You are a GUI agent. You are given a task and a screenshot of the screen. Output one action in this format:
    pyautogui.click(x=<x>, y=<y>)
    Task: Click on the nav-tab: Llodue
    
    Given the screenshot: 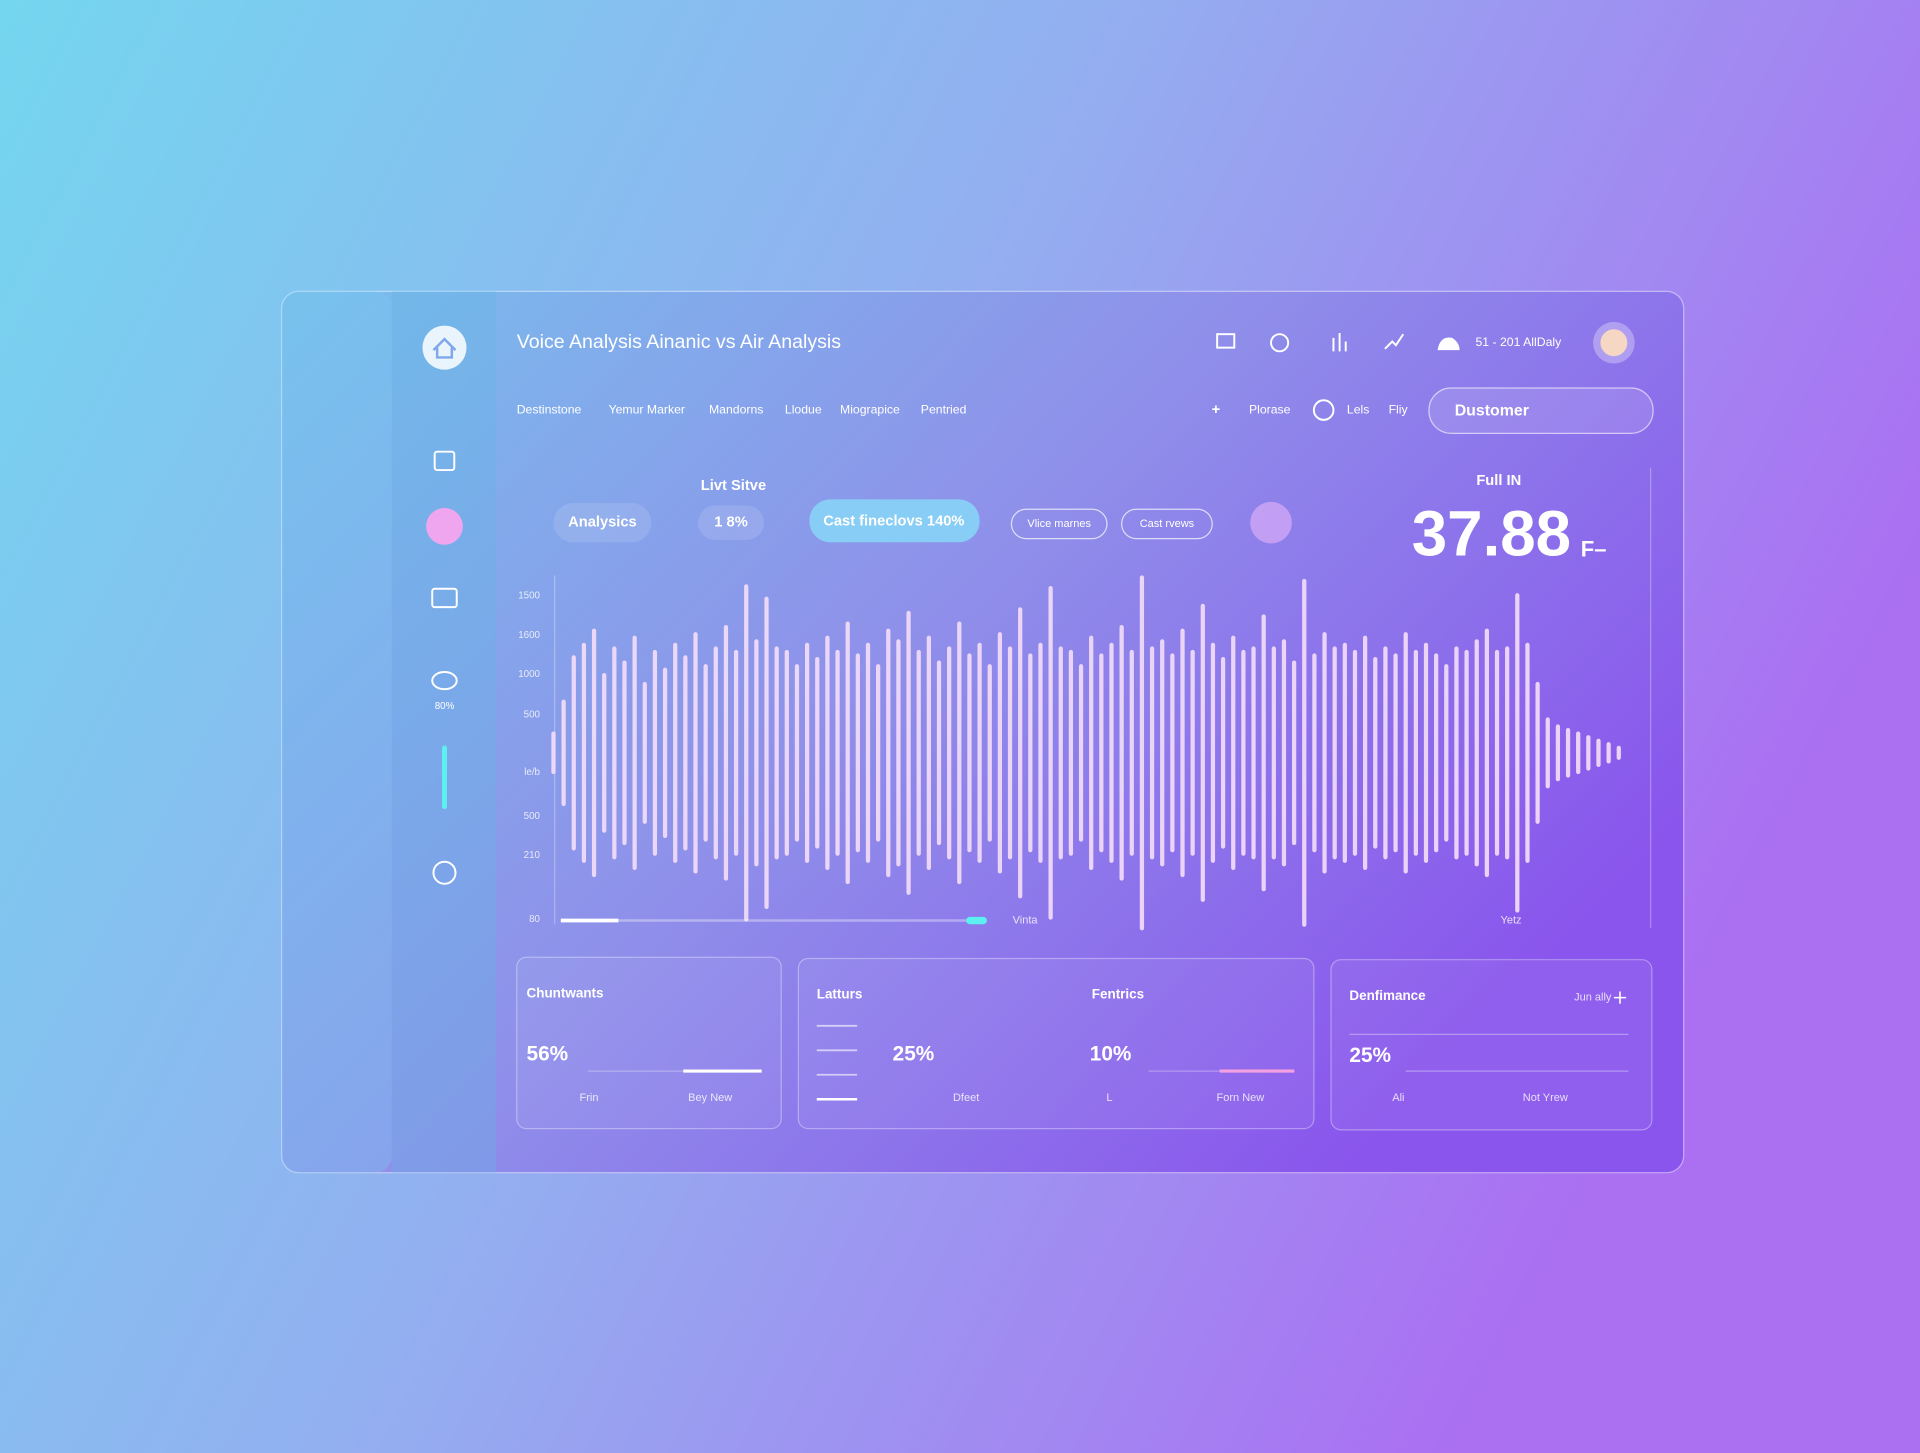 What is the action you would take?
    pyautogui.click(x=803, y=409)
    